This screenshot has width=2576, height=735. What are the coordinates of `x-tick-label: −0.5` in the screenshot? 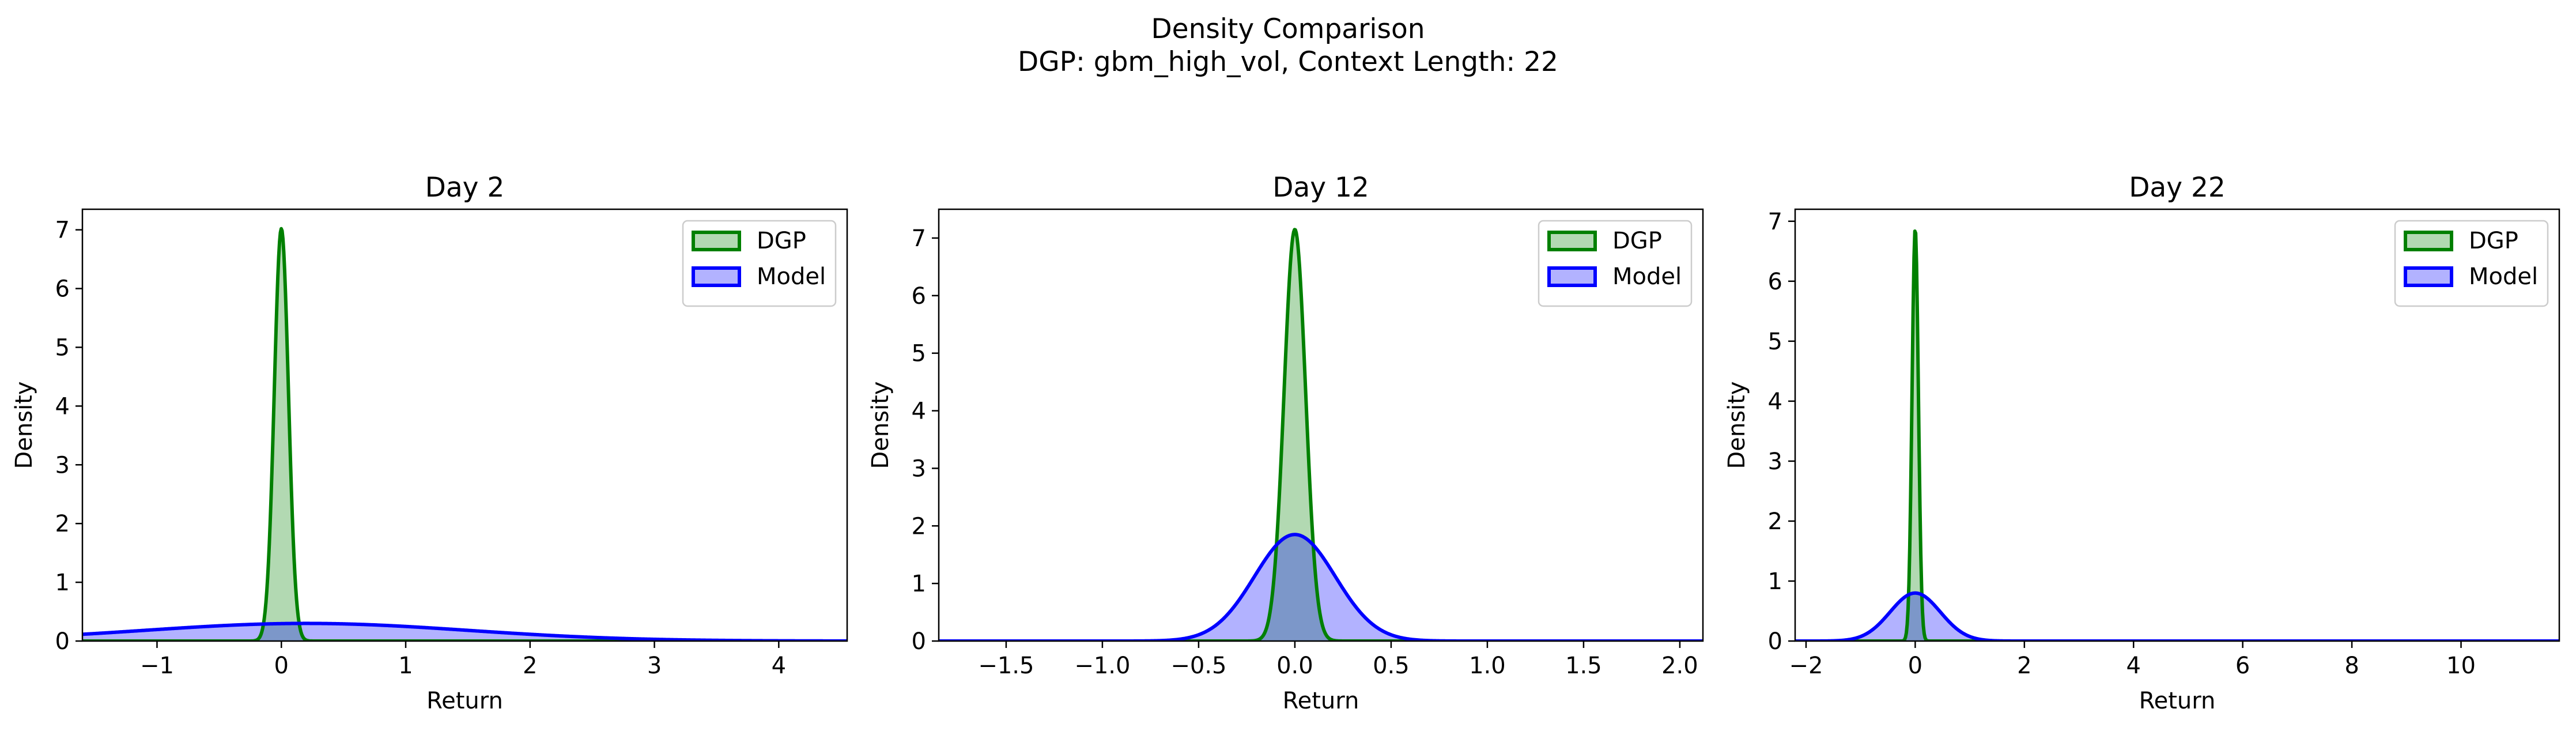 It's located at (1198, 666).